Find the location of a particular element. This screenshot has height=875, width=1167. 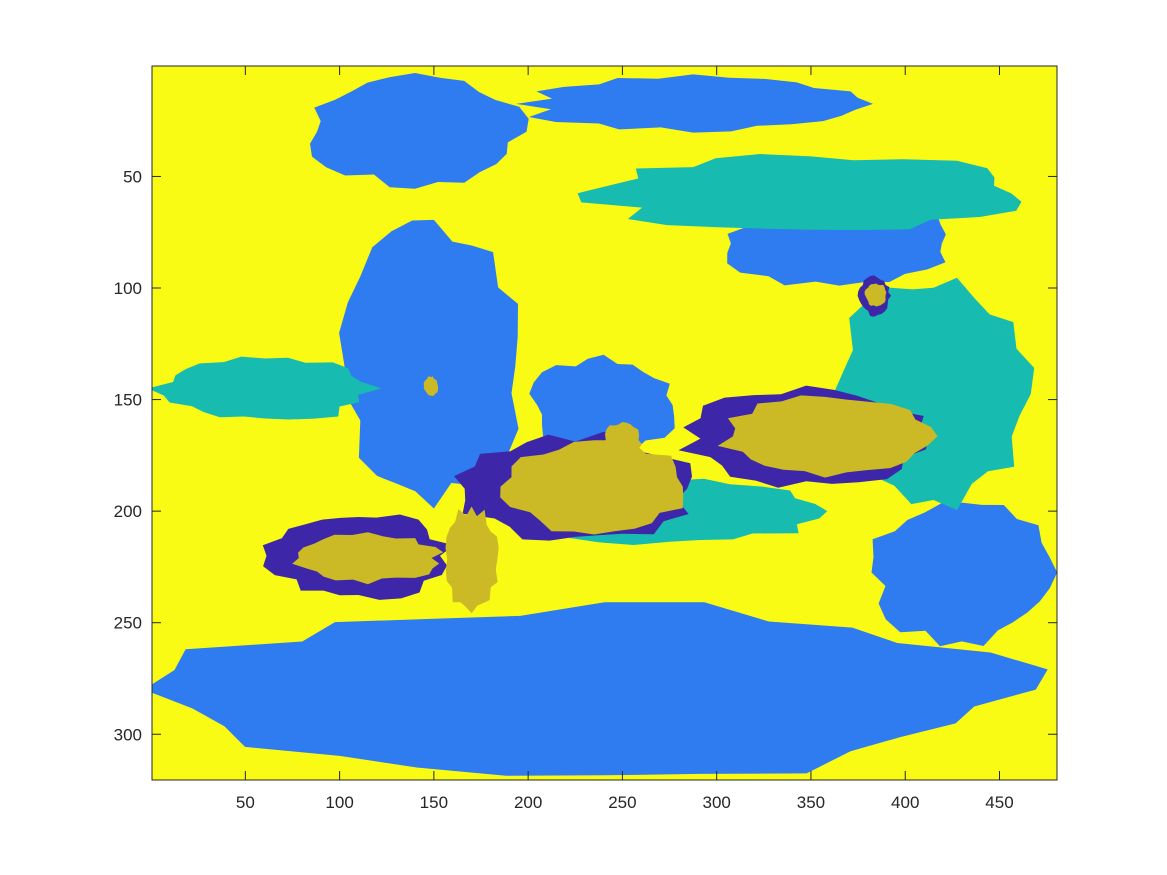

x-tick-label: 450 is located at coordinates (999, 802).